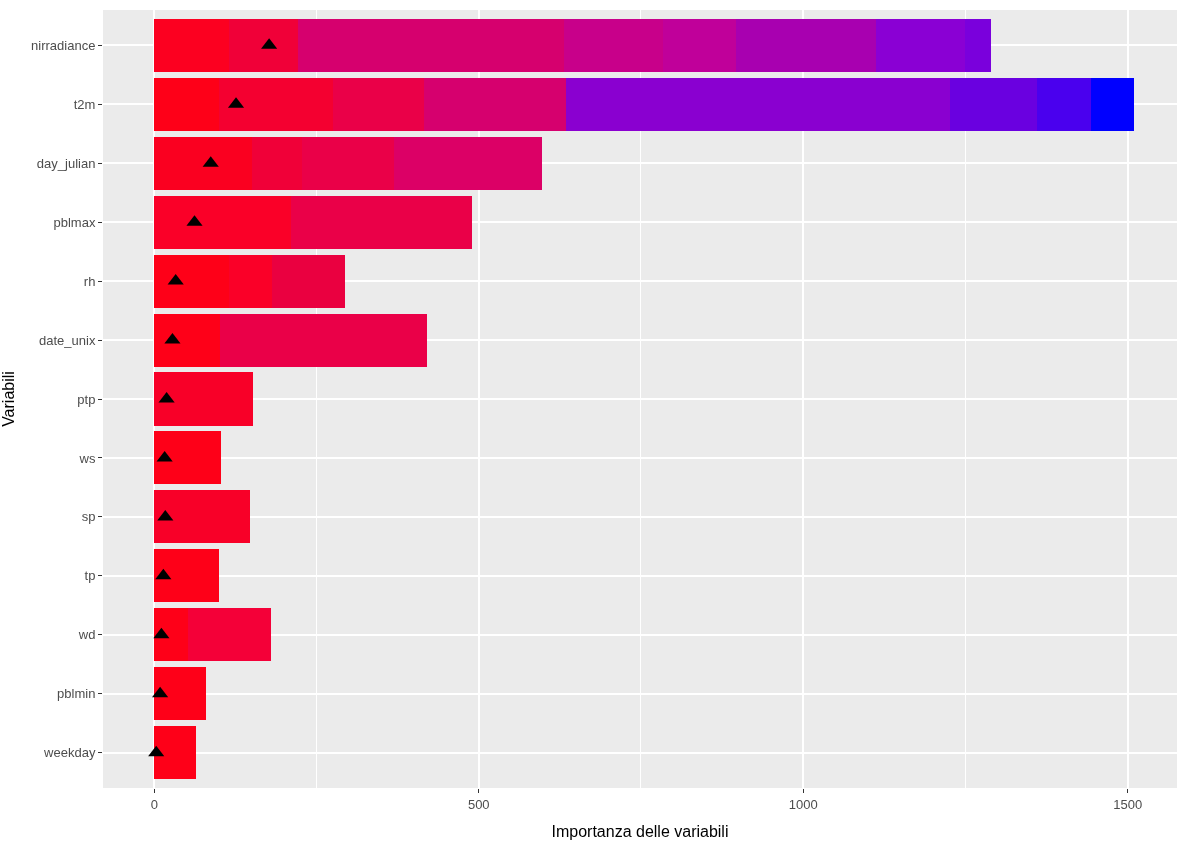 This screenshot has width=1182, height=843. What do you see at coordinates (154, 804) in the screenshot?
I see `x-tick-label: 0` at bounding box center [154, 804].